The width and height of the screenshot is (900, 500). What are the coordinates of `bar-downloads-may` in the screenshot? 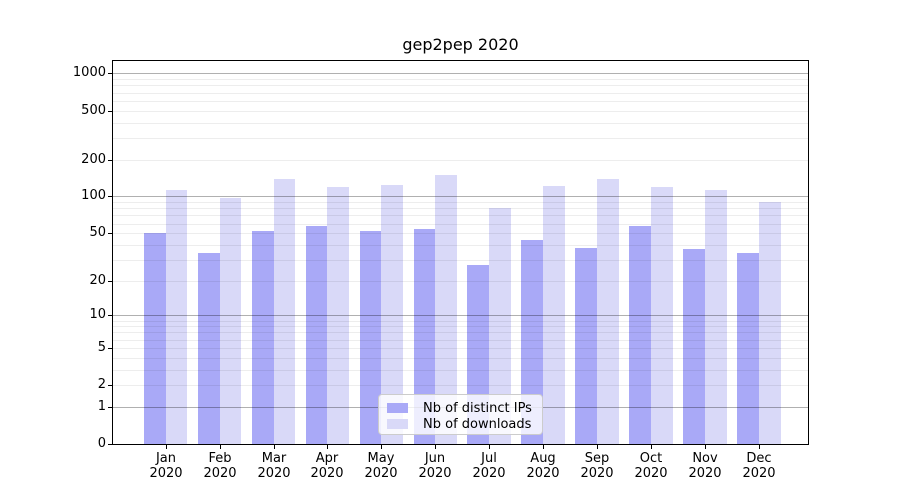 It's located at (392, 314).